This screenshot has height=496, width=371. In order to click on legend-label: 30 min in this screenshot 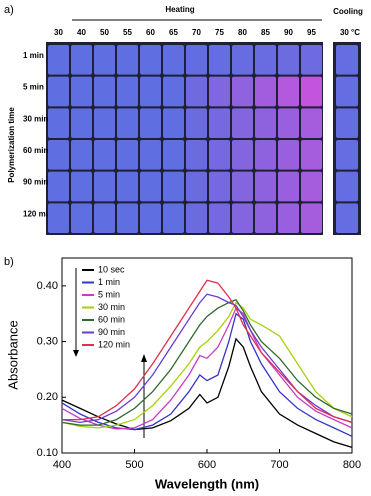, I will do `click(111, 307)`.